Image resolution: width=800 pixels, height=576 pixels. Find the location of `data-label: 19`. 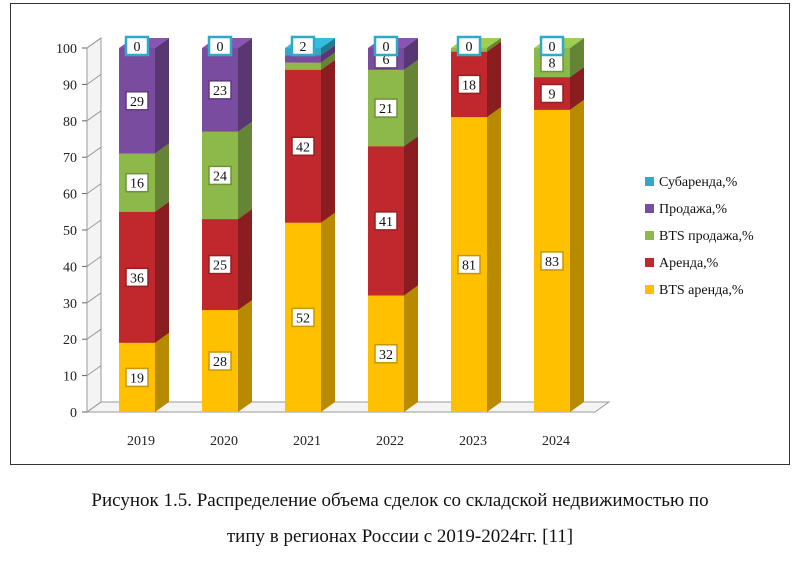

data-label: 19 is located at coordinates (137, 378).